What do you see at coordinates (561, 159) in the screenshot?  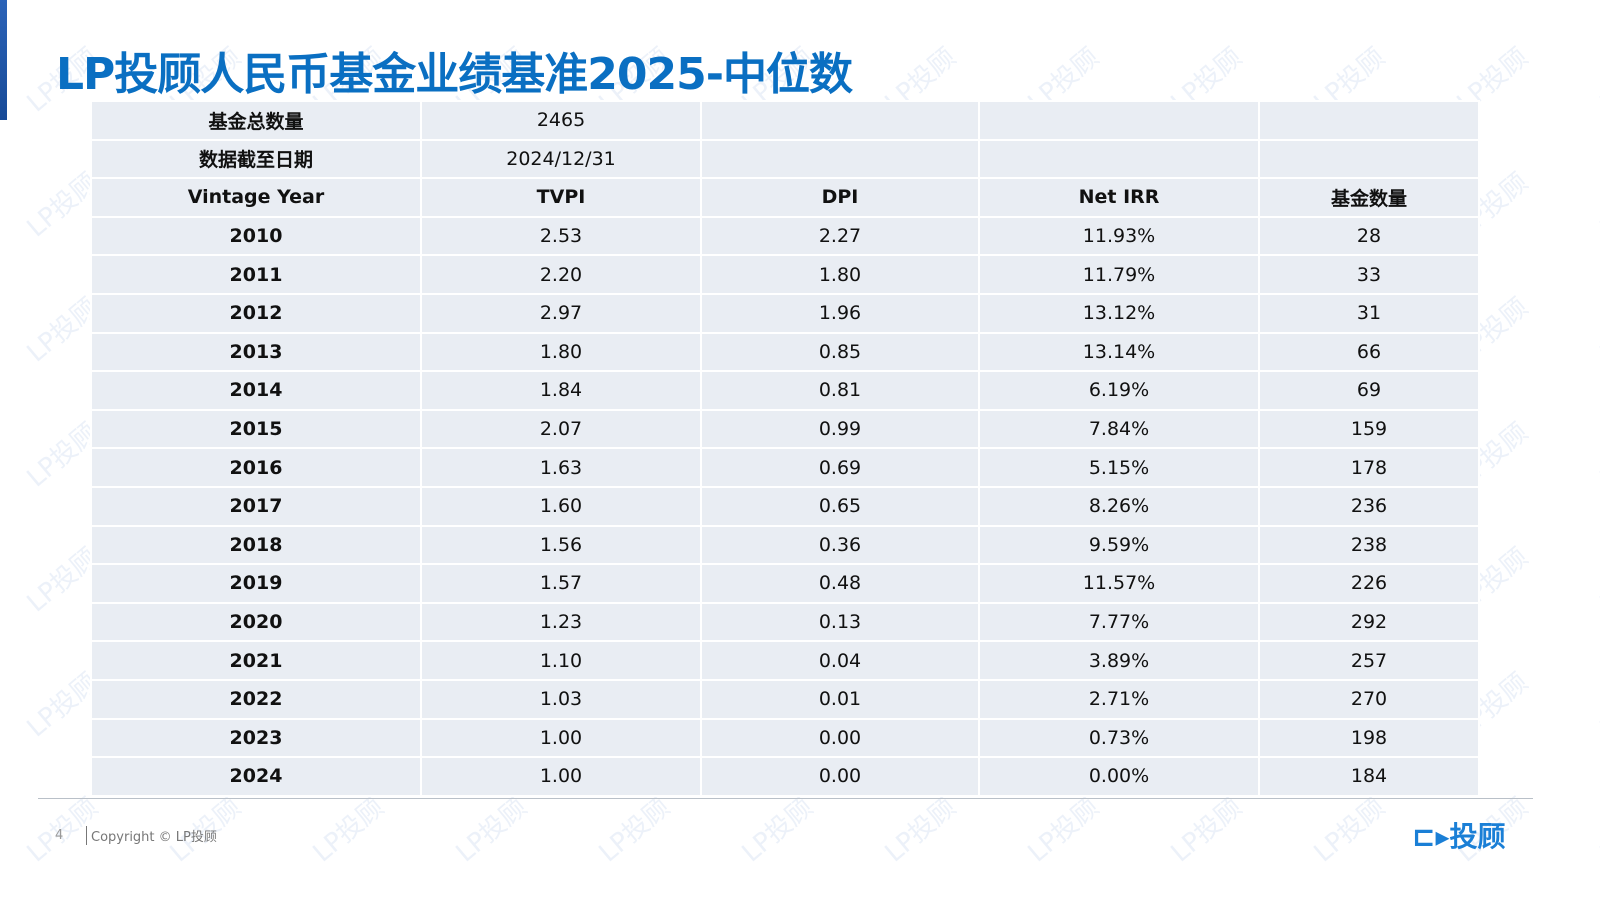 I see `summary-value: 2024/12/31` at bounding box center [561, 159].